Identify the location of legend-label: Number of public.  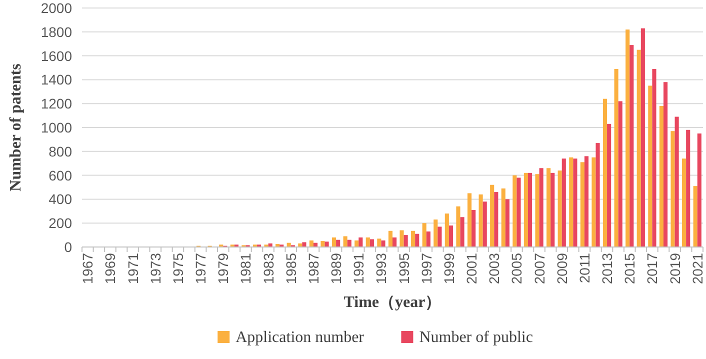
(476, 337).